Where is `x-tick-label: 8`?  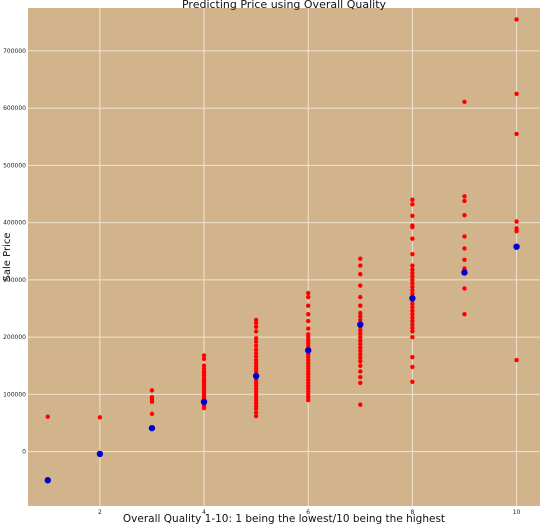
x-tick-label: 8 is located at coordinates (412, 512).